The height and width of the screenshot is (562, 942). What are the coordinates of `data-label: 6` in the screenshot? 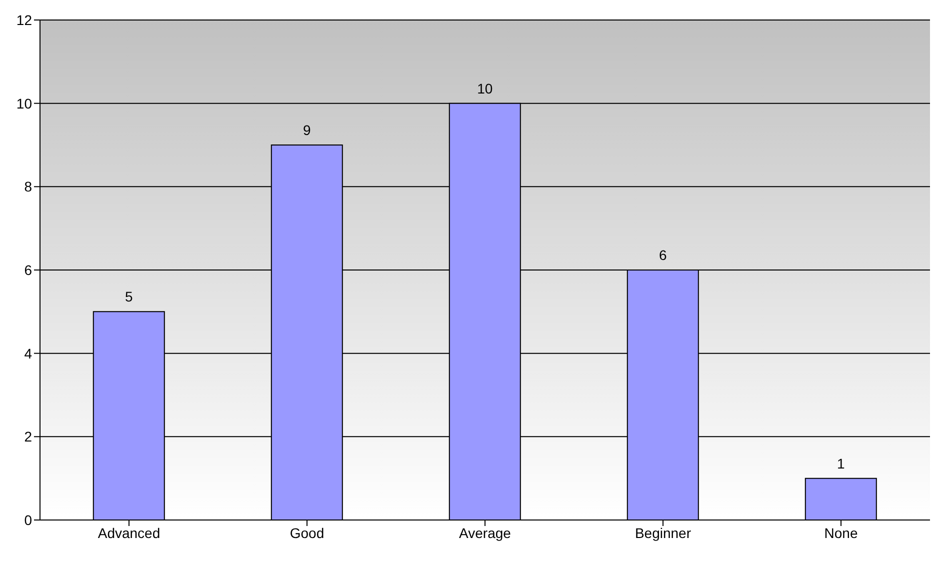 It's located at (663, 255).